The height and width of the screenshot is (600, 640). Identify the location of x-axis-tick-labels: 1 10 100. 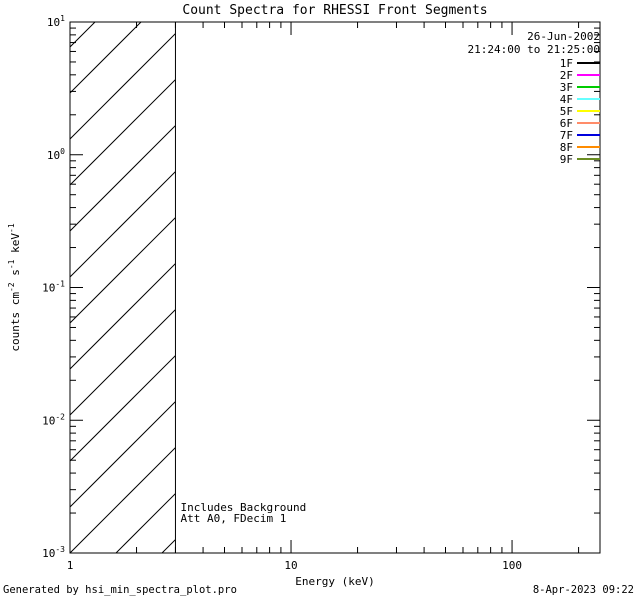
(294, 565).